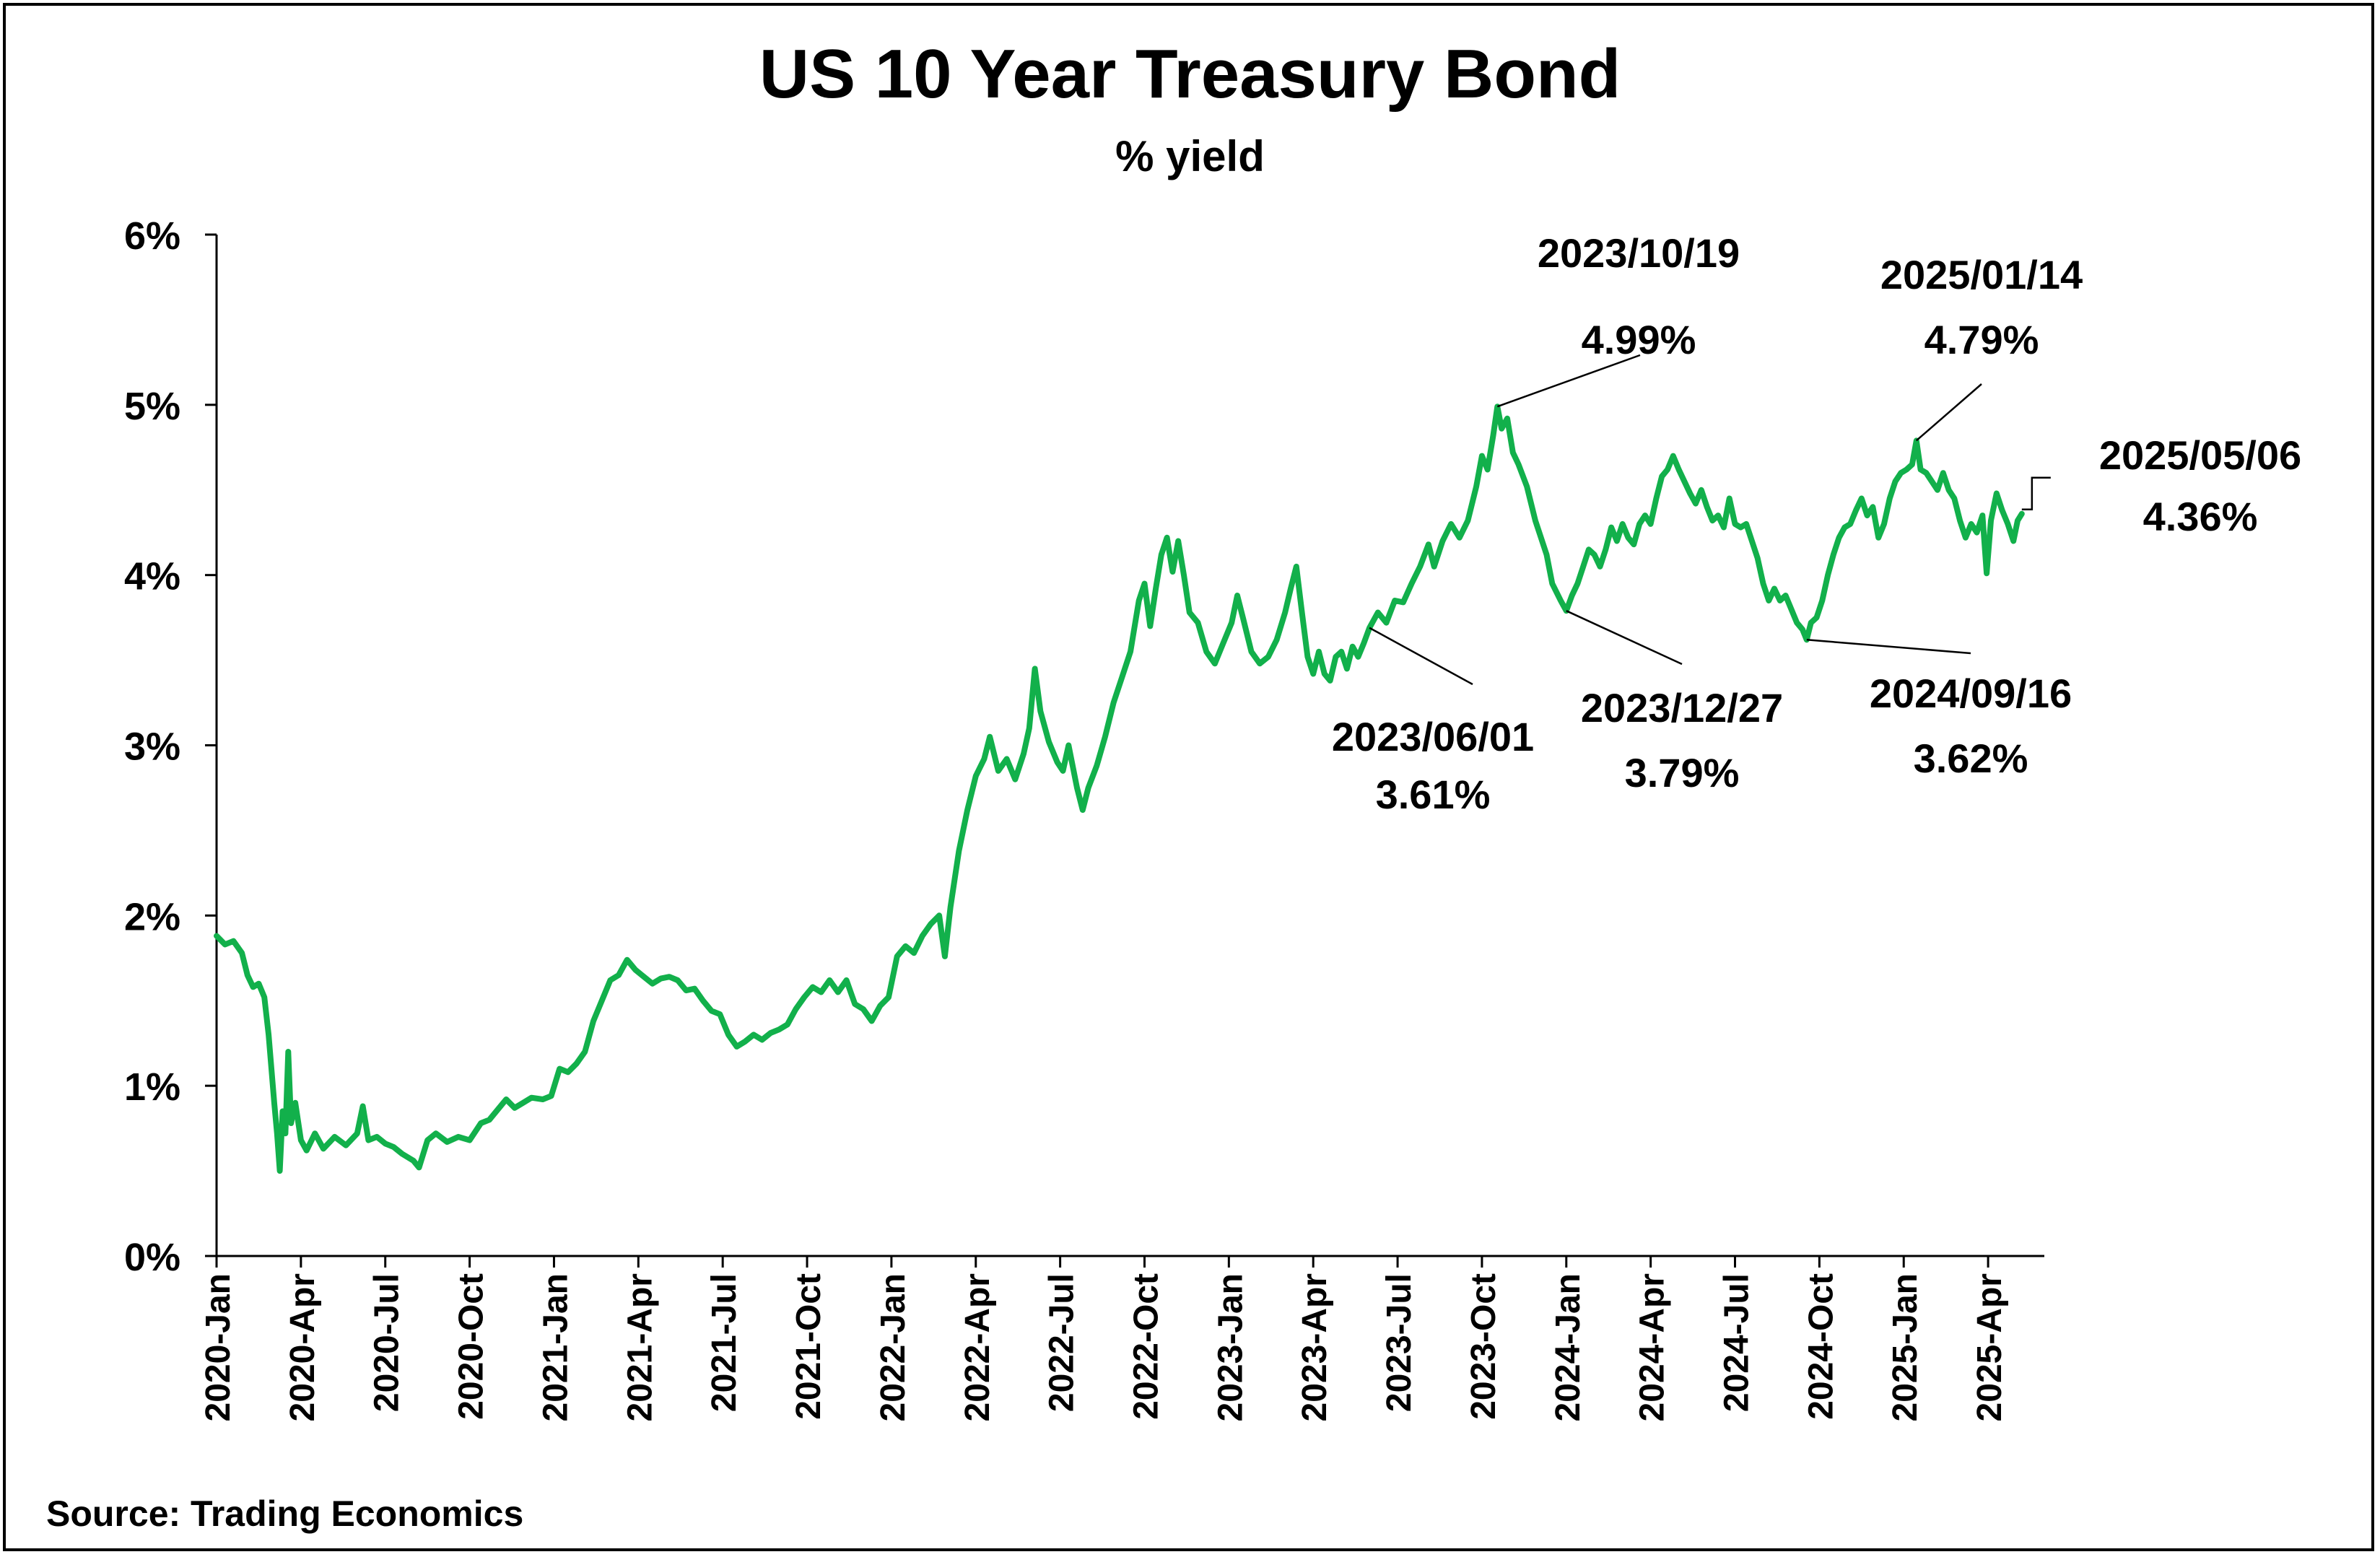 The image size is (2380, 1557). What do you see at coordinates (1146, 1346) in the screenshot?
I see `x-tick-label: 2022-Oct` at bounding box center [1146, 1346].